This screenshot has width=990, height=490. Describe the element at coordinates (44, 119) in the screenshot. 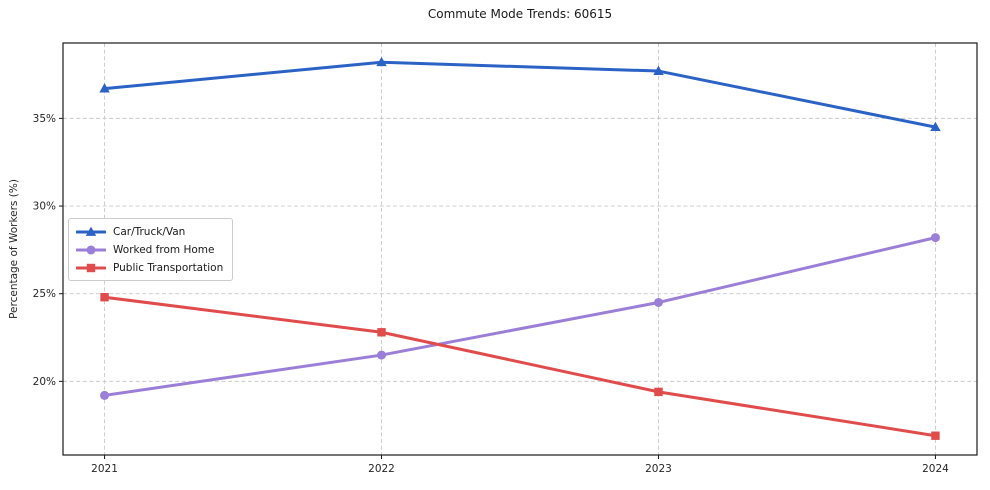

I see `y-tick-label: 35%` at that location.